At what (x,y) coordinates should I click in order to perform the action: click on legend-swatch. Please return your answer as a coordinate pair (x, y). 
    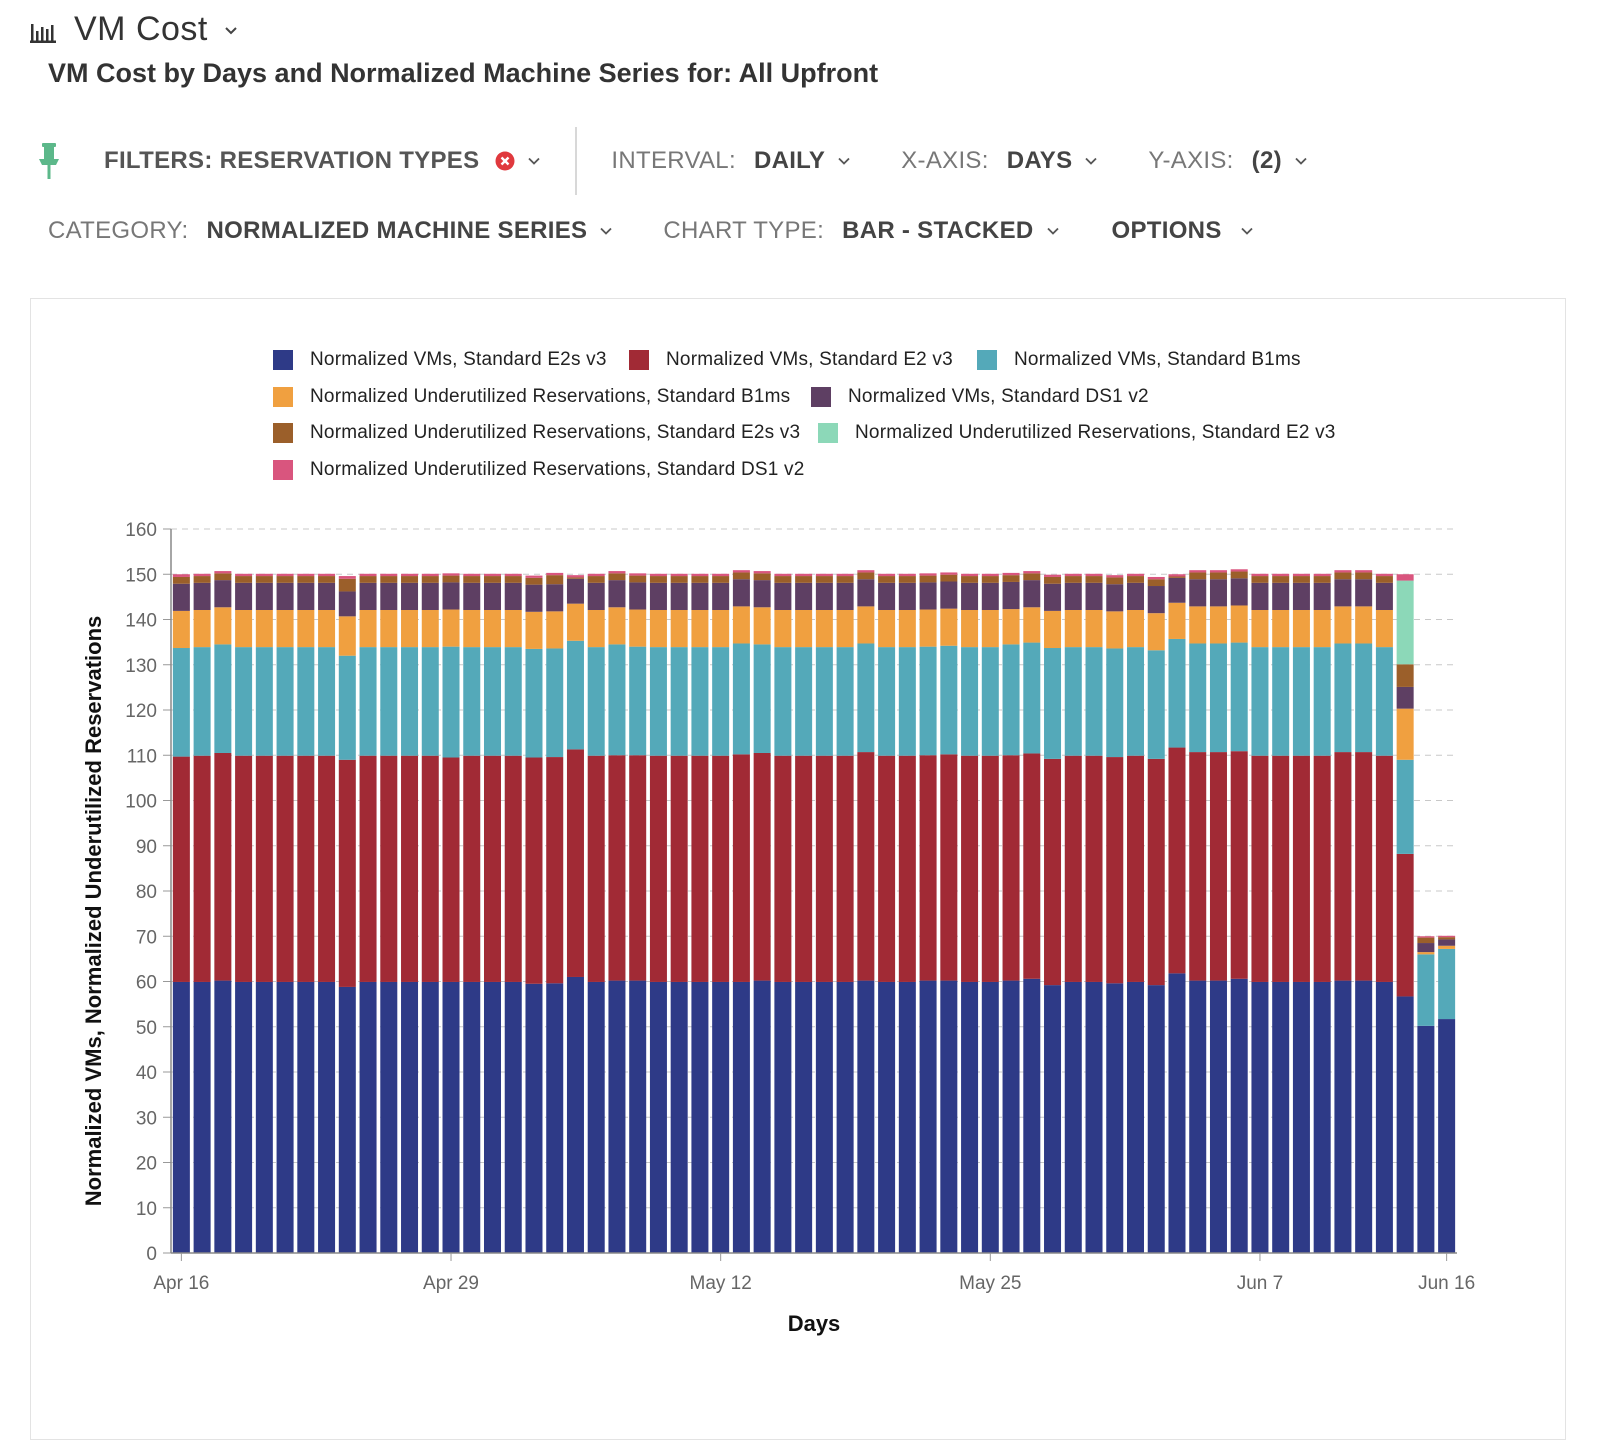
    Looking at the image, I should click on (828, 433).